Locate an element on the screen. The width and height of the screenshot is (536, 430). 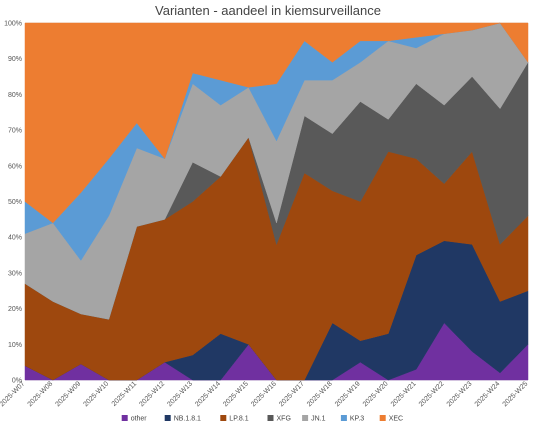
y-tick-label: 60% is located at coordinates (15, 166).